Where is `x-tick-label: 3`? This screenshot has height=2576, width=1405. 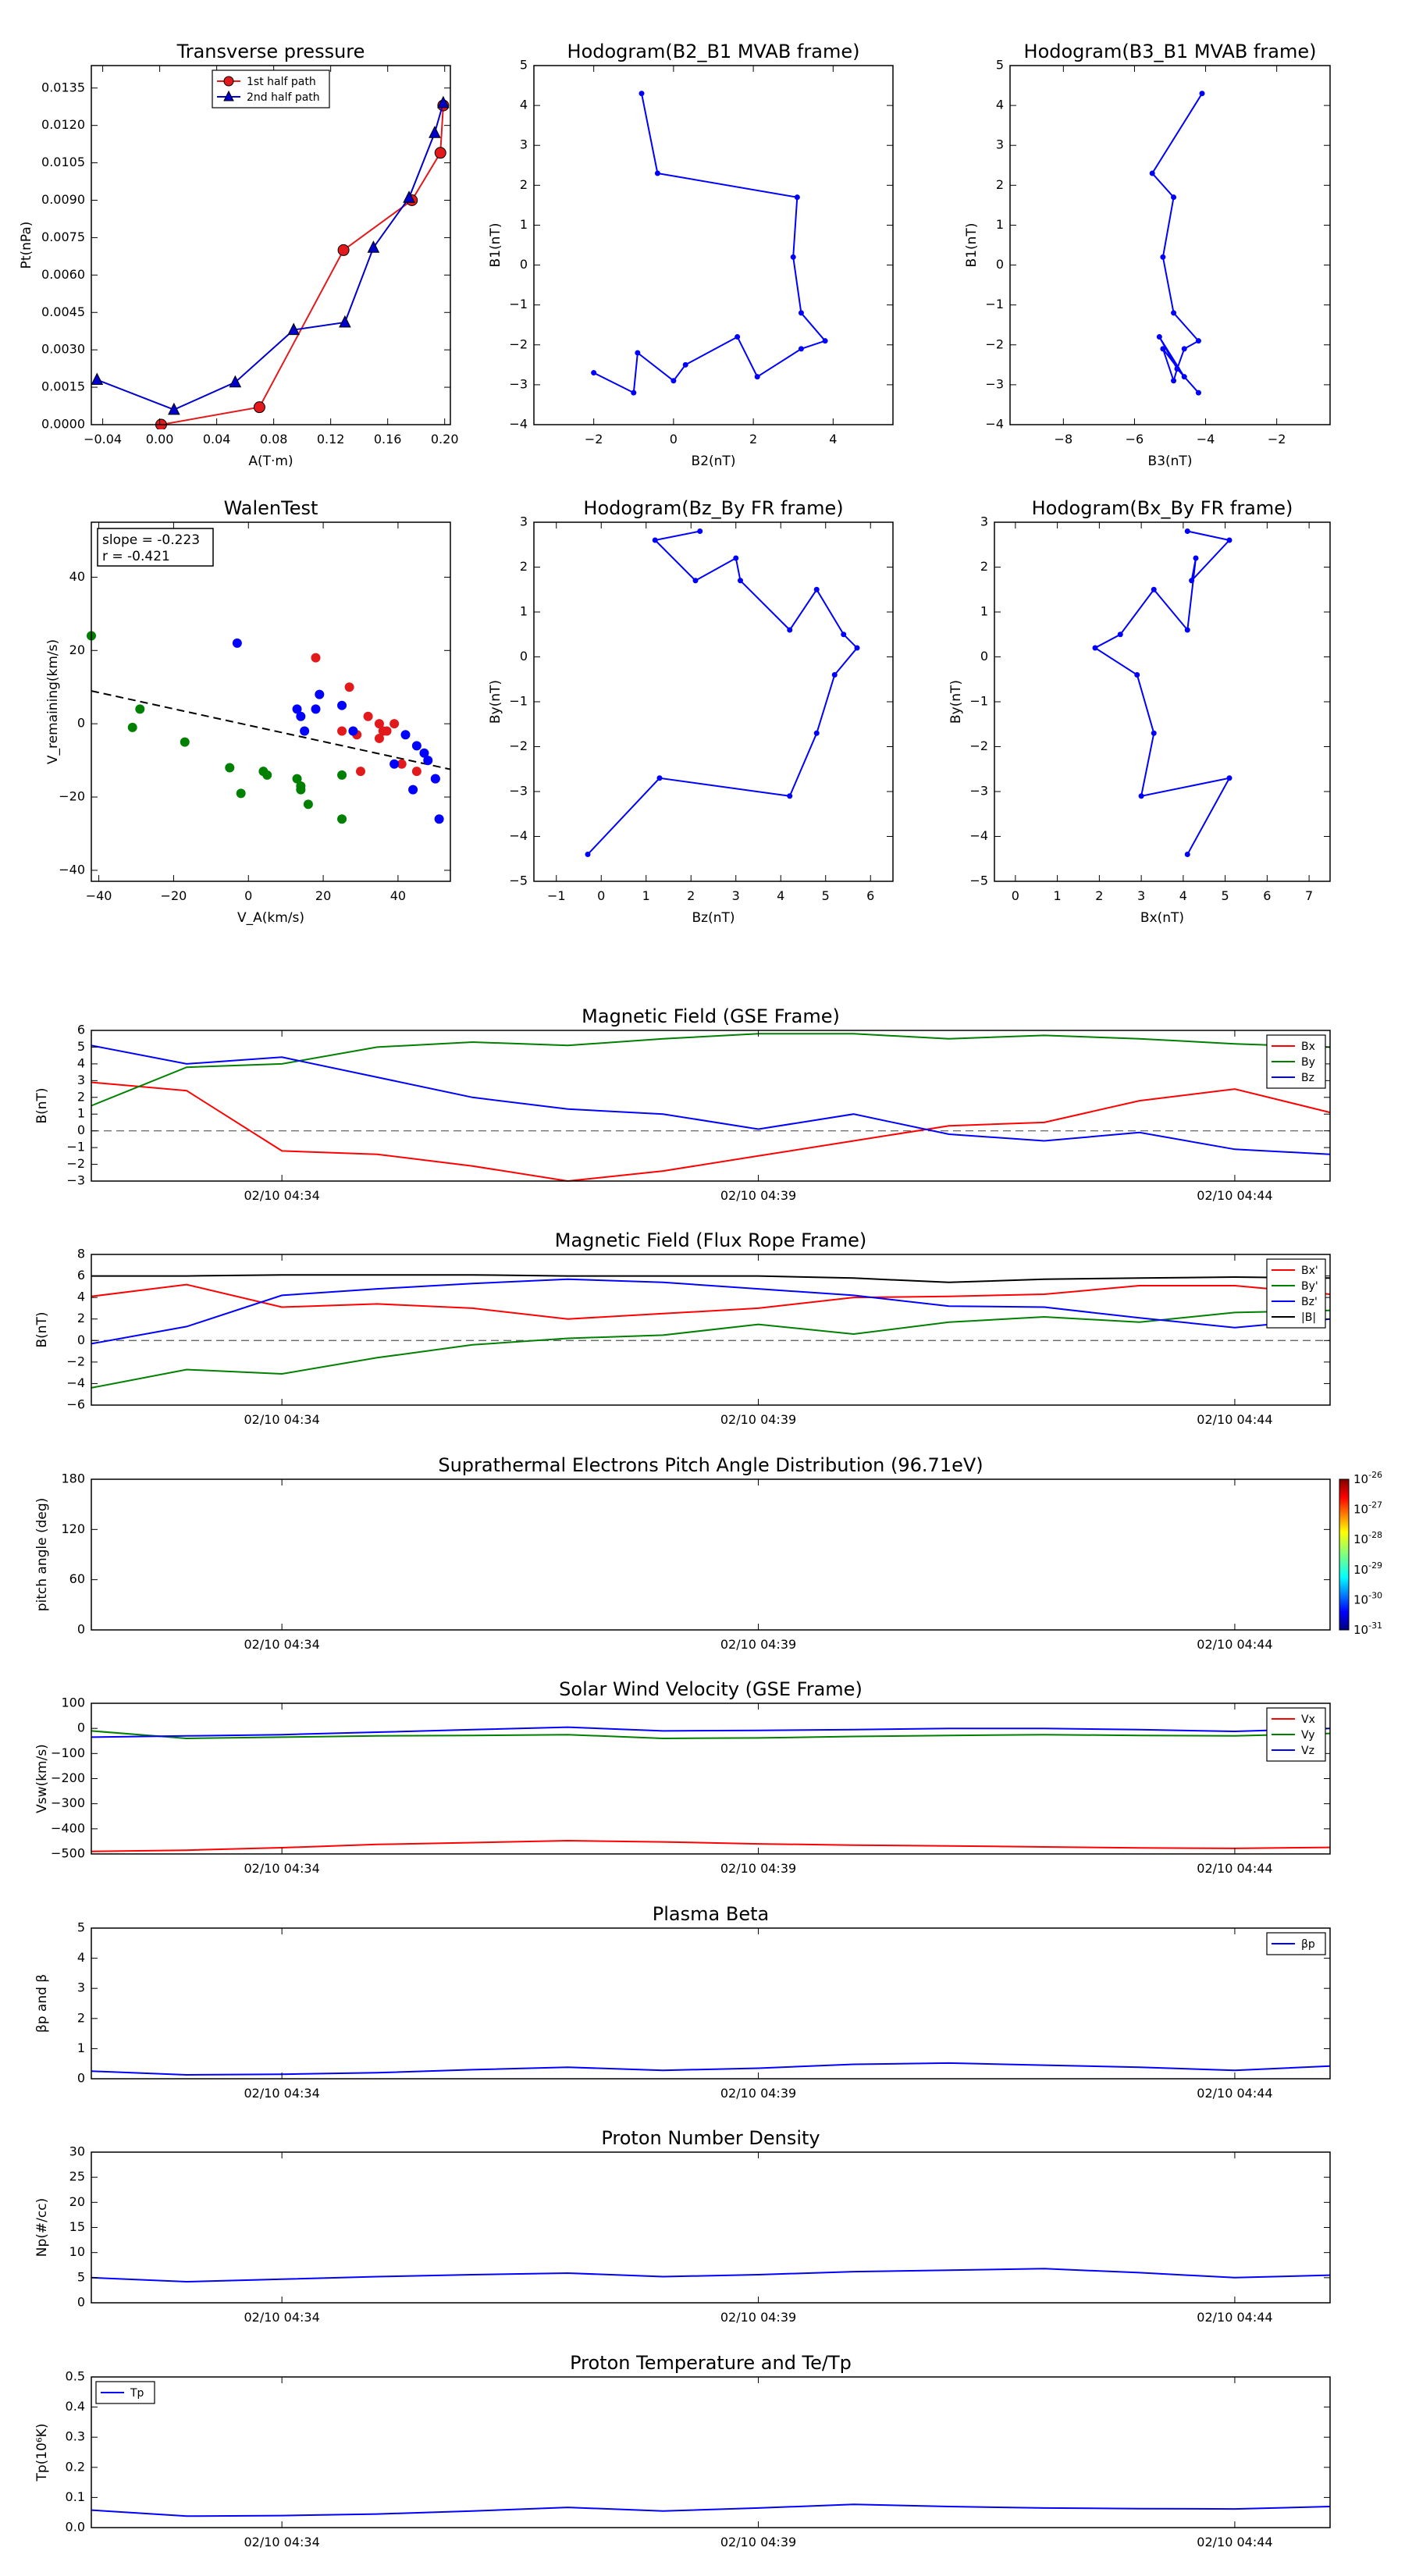
x-tick-label: 3 is located at coordinates (736, 895).